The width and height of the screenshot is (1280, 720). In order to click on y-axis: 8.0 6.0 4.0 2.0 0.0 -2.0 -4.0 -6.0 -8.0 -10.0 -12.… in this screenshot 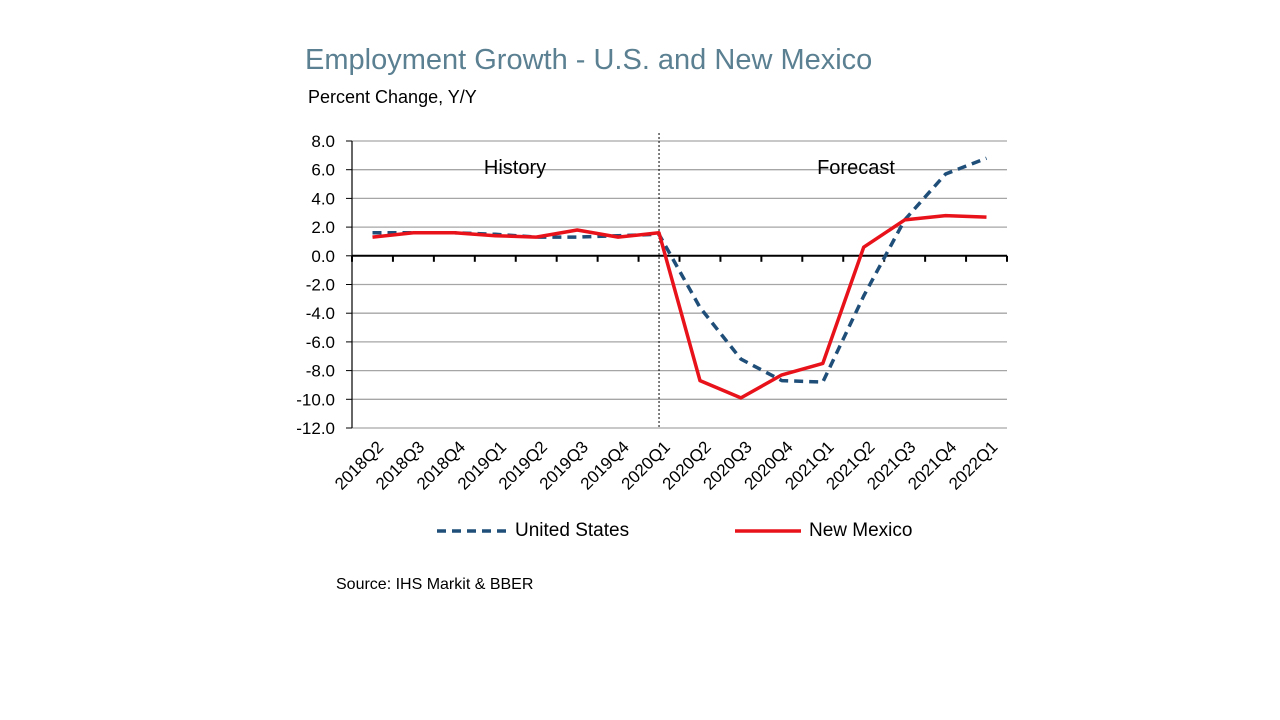, I will do `click(324, 285)`.